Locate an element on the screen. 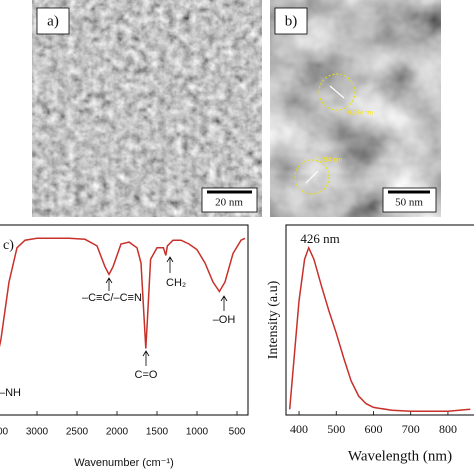 The width and height of the screenshot is (474, 474). x-tick-label: 800 is located at coordinates (448, 429).